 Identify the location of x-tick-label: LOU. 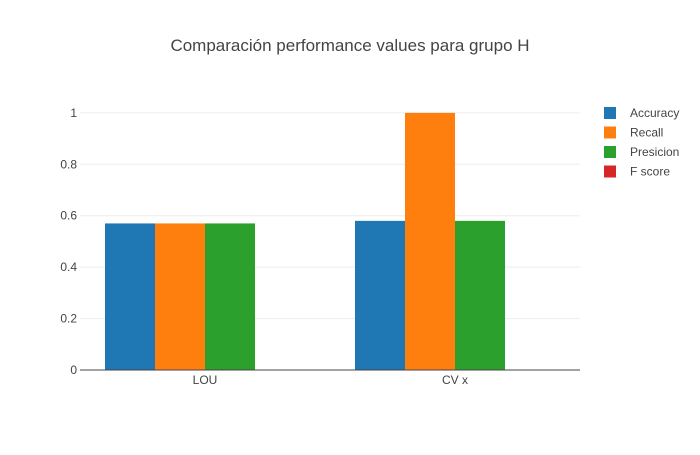
(205, 380).